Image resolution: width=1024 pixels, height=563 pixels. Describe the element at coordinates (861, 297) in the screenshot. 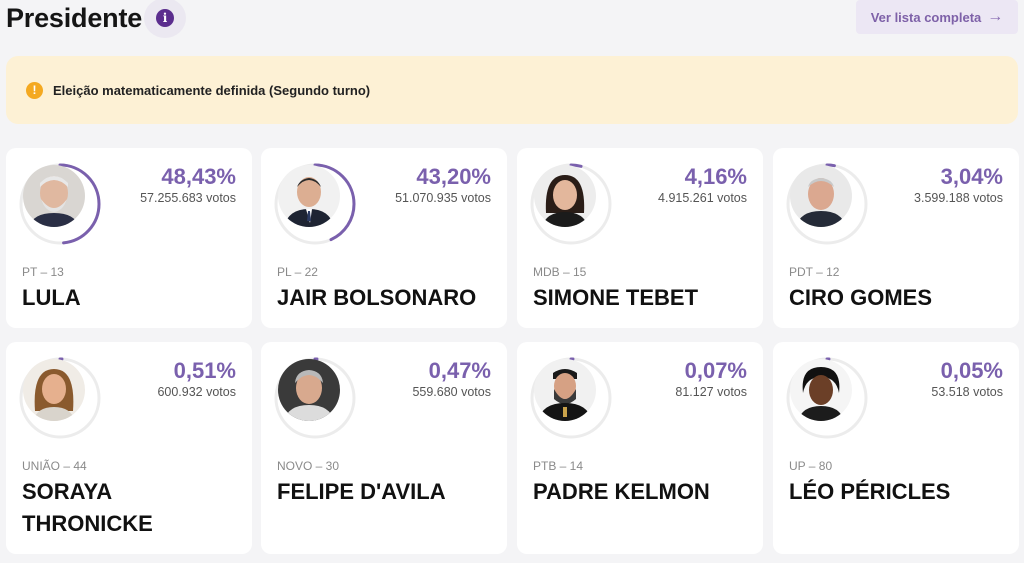

I see `candidate-name: CIRO GOMES` at that location.